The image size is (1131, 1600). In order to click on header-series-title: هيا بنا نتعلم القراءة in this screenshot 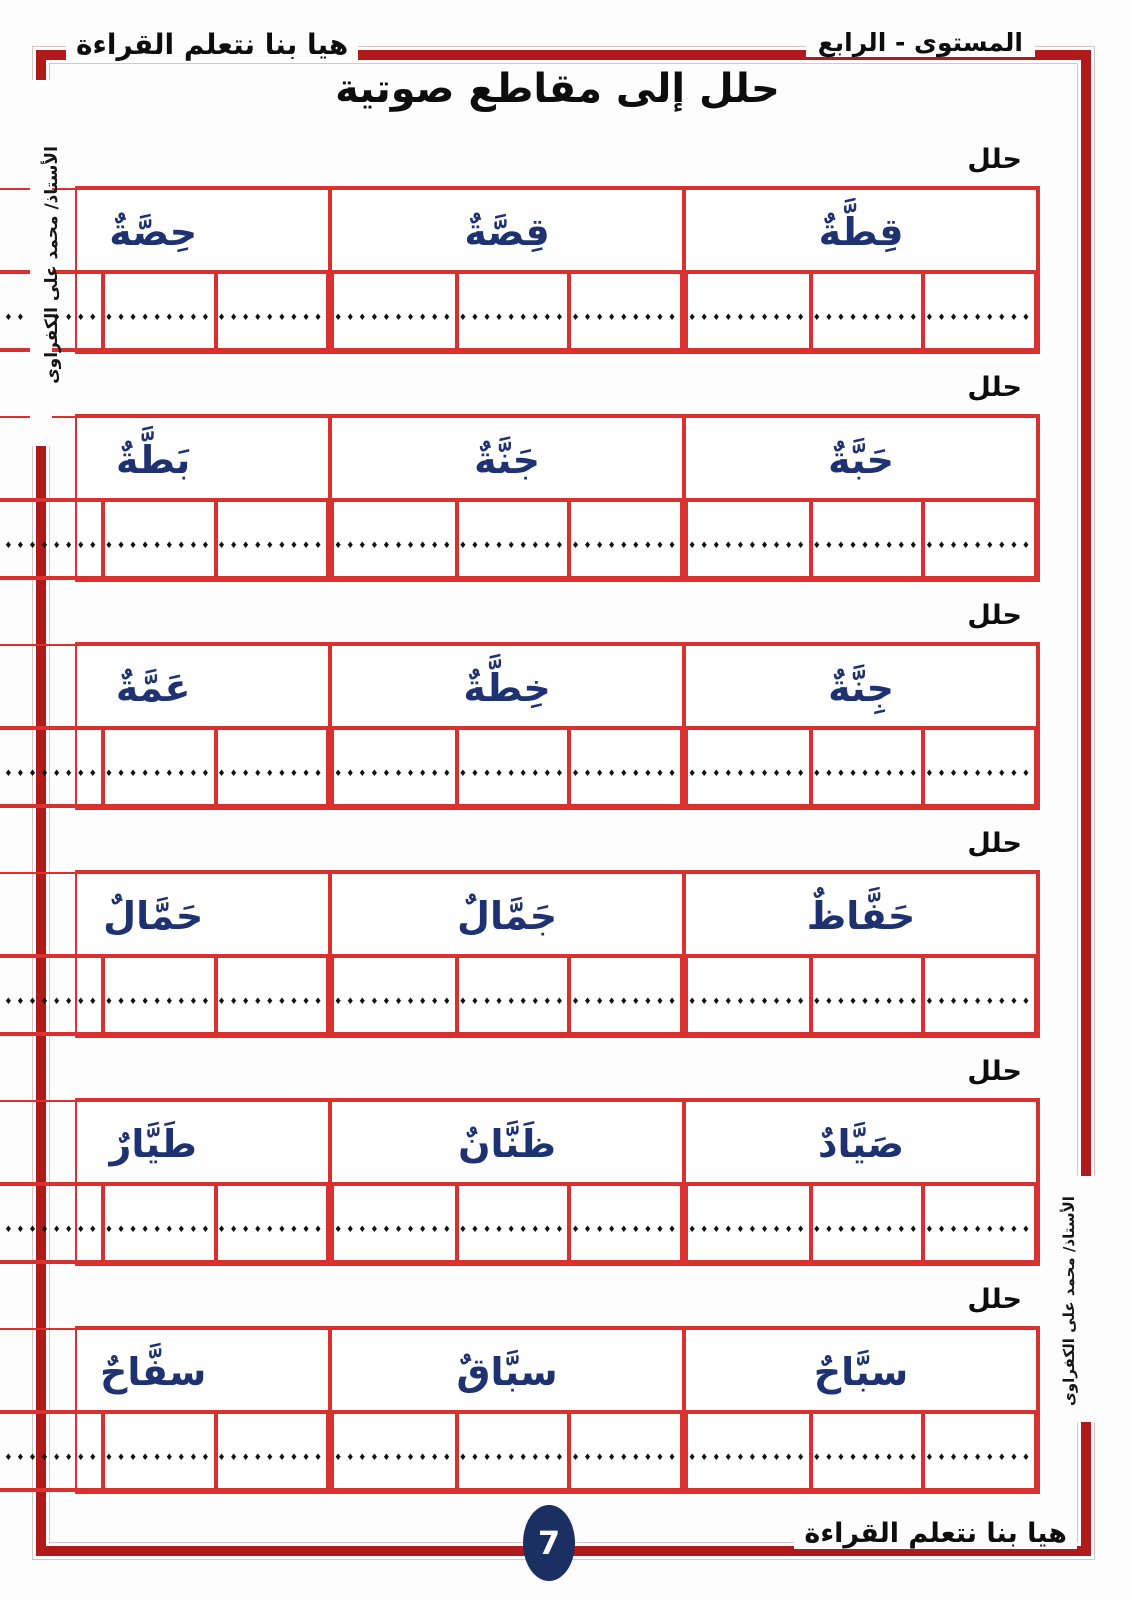, I will do `click(212, 44)`.